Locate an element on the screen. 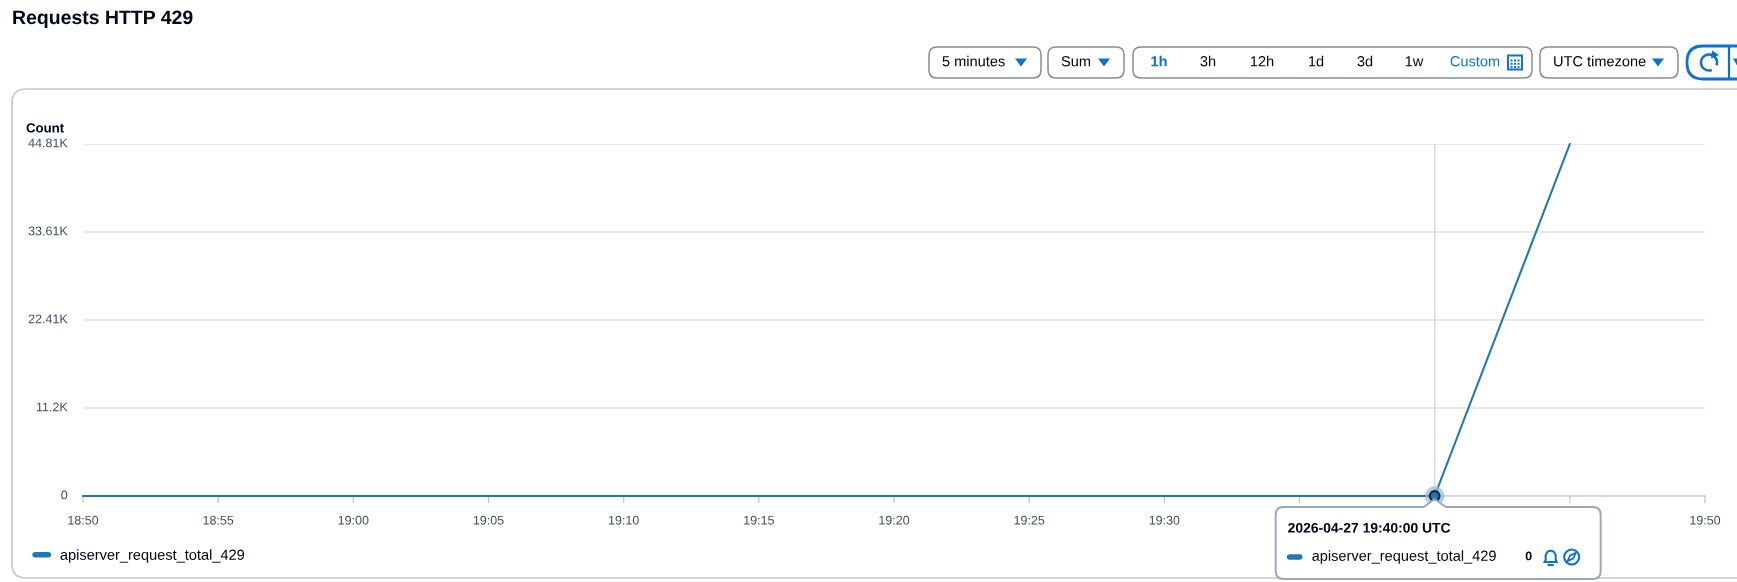 The image size is (1737, 582). text: 5 minutes is located at coordinates (973, 61).